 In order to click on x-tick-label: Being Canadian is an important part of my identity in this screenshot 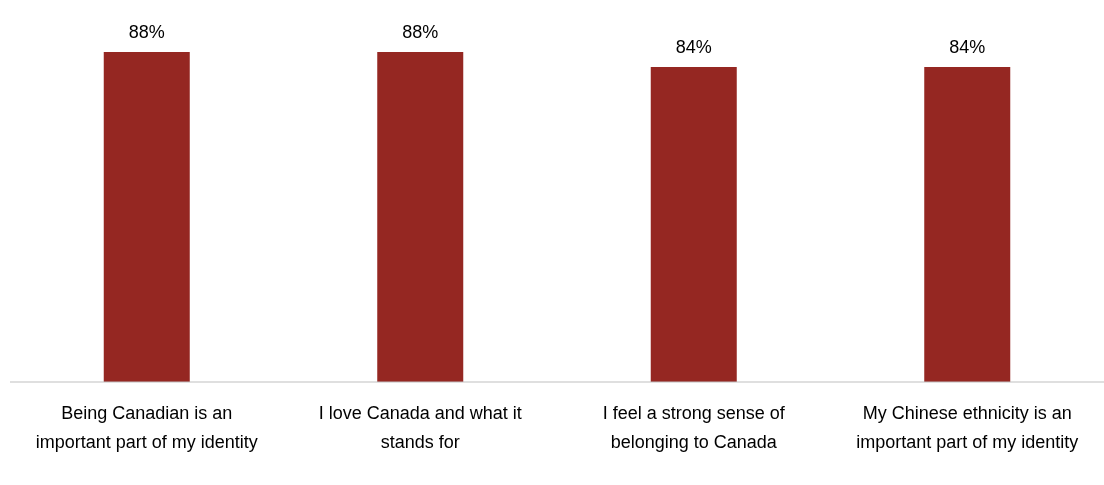, I will do `click(146, 427)`.